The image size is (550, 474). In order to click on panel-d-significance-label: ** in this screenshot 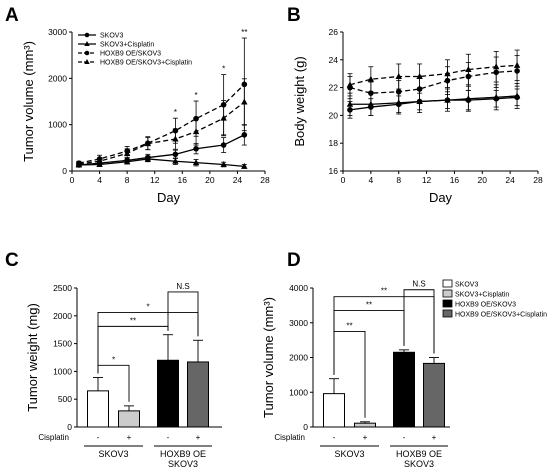, I will do `click(369, 305)`.